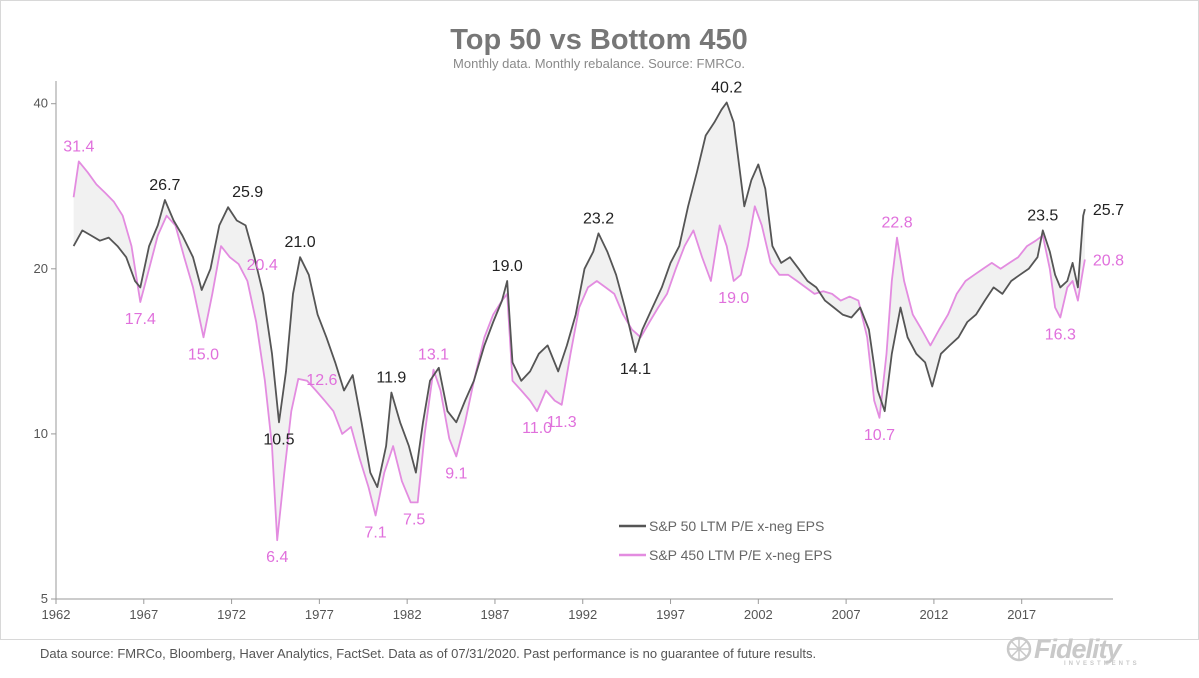  I want to click on data-label: 9.1, so click(456, 473).